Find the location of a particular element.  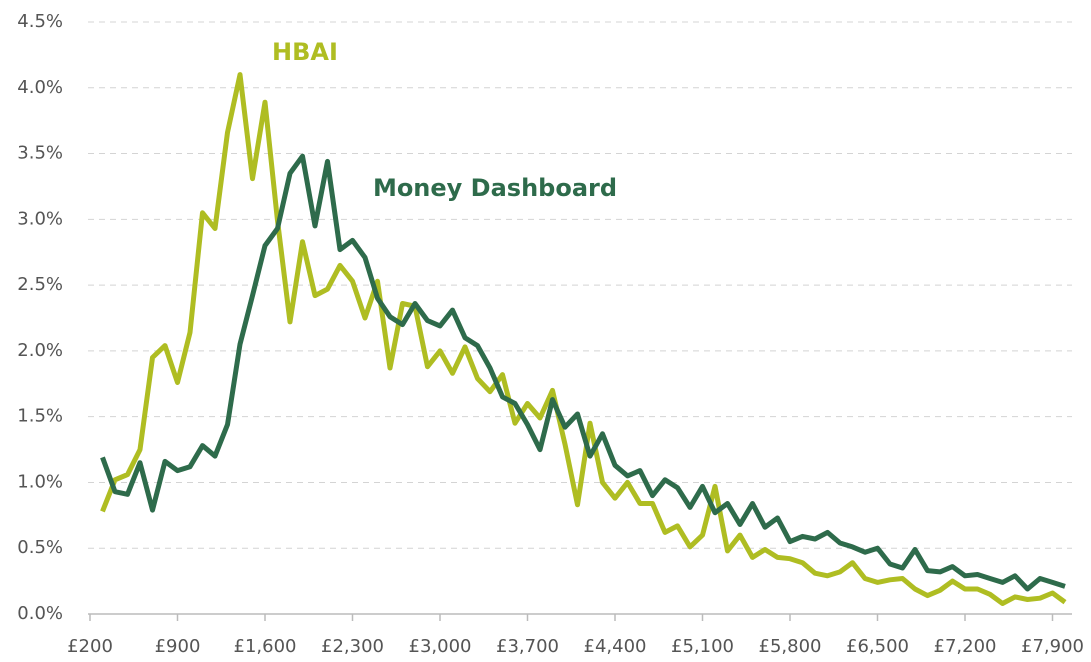

series-label: Money Dashboard is located at coordinates (495, 188).